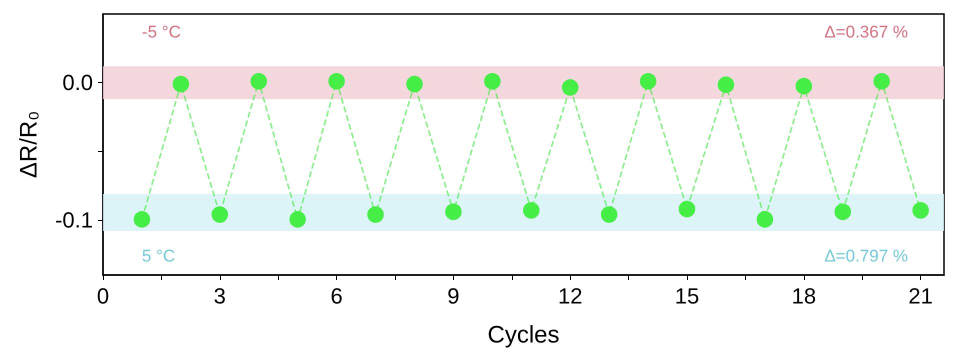  I want to click on x-axis-title: Cycles, so click(523, 335).